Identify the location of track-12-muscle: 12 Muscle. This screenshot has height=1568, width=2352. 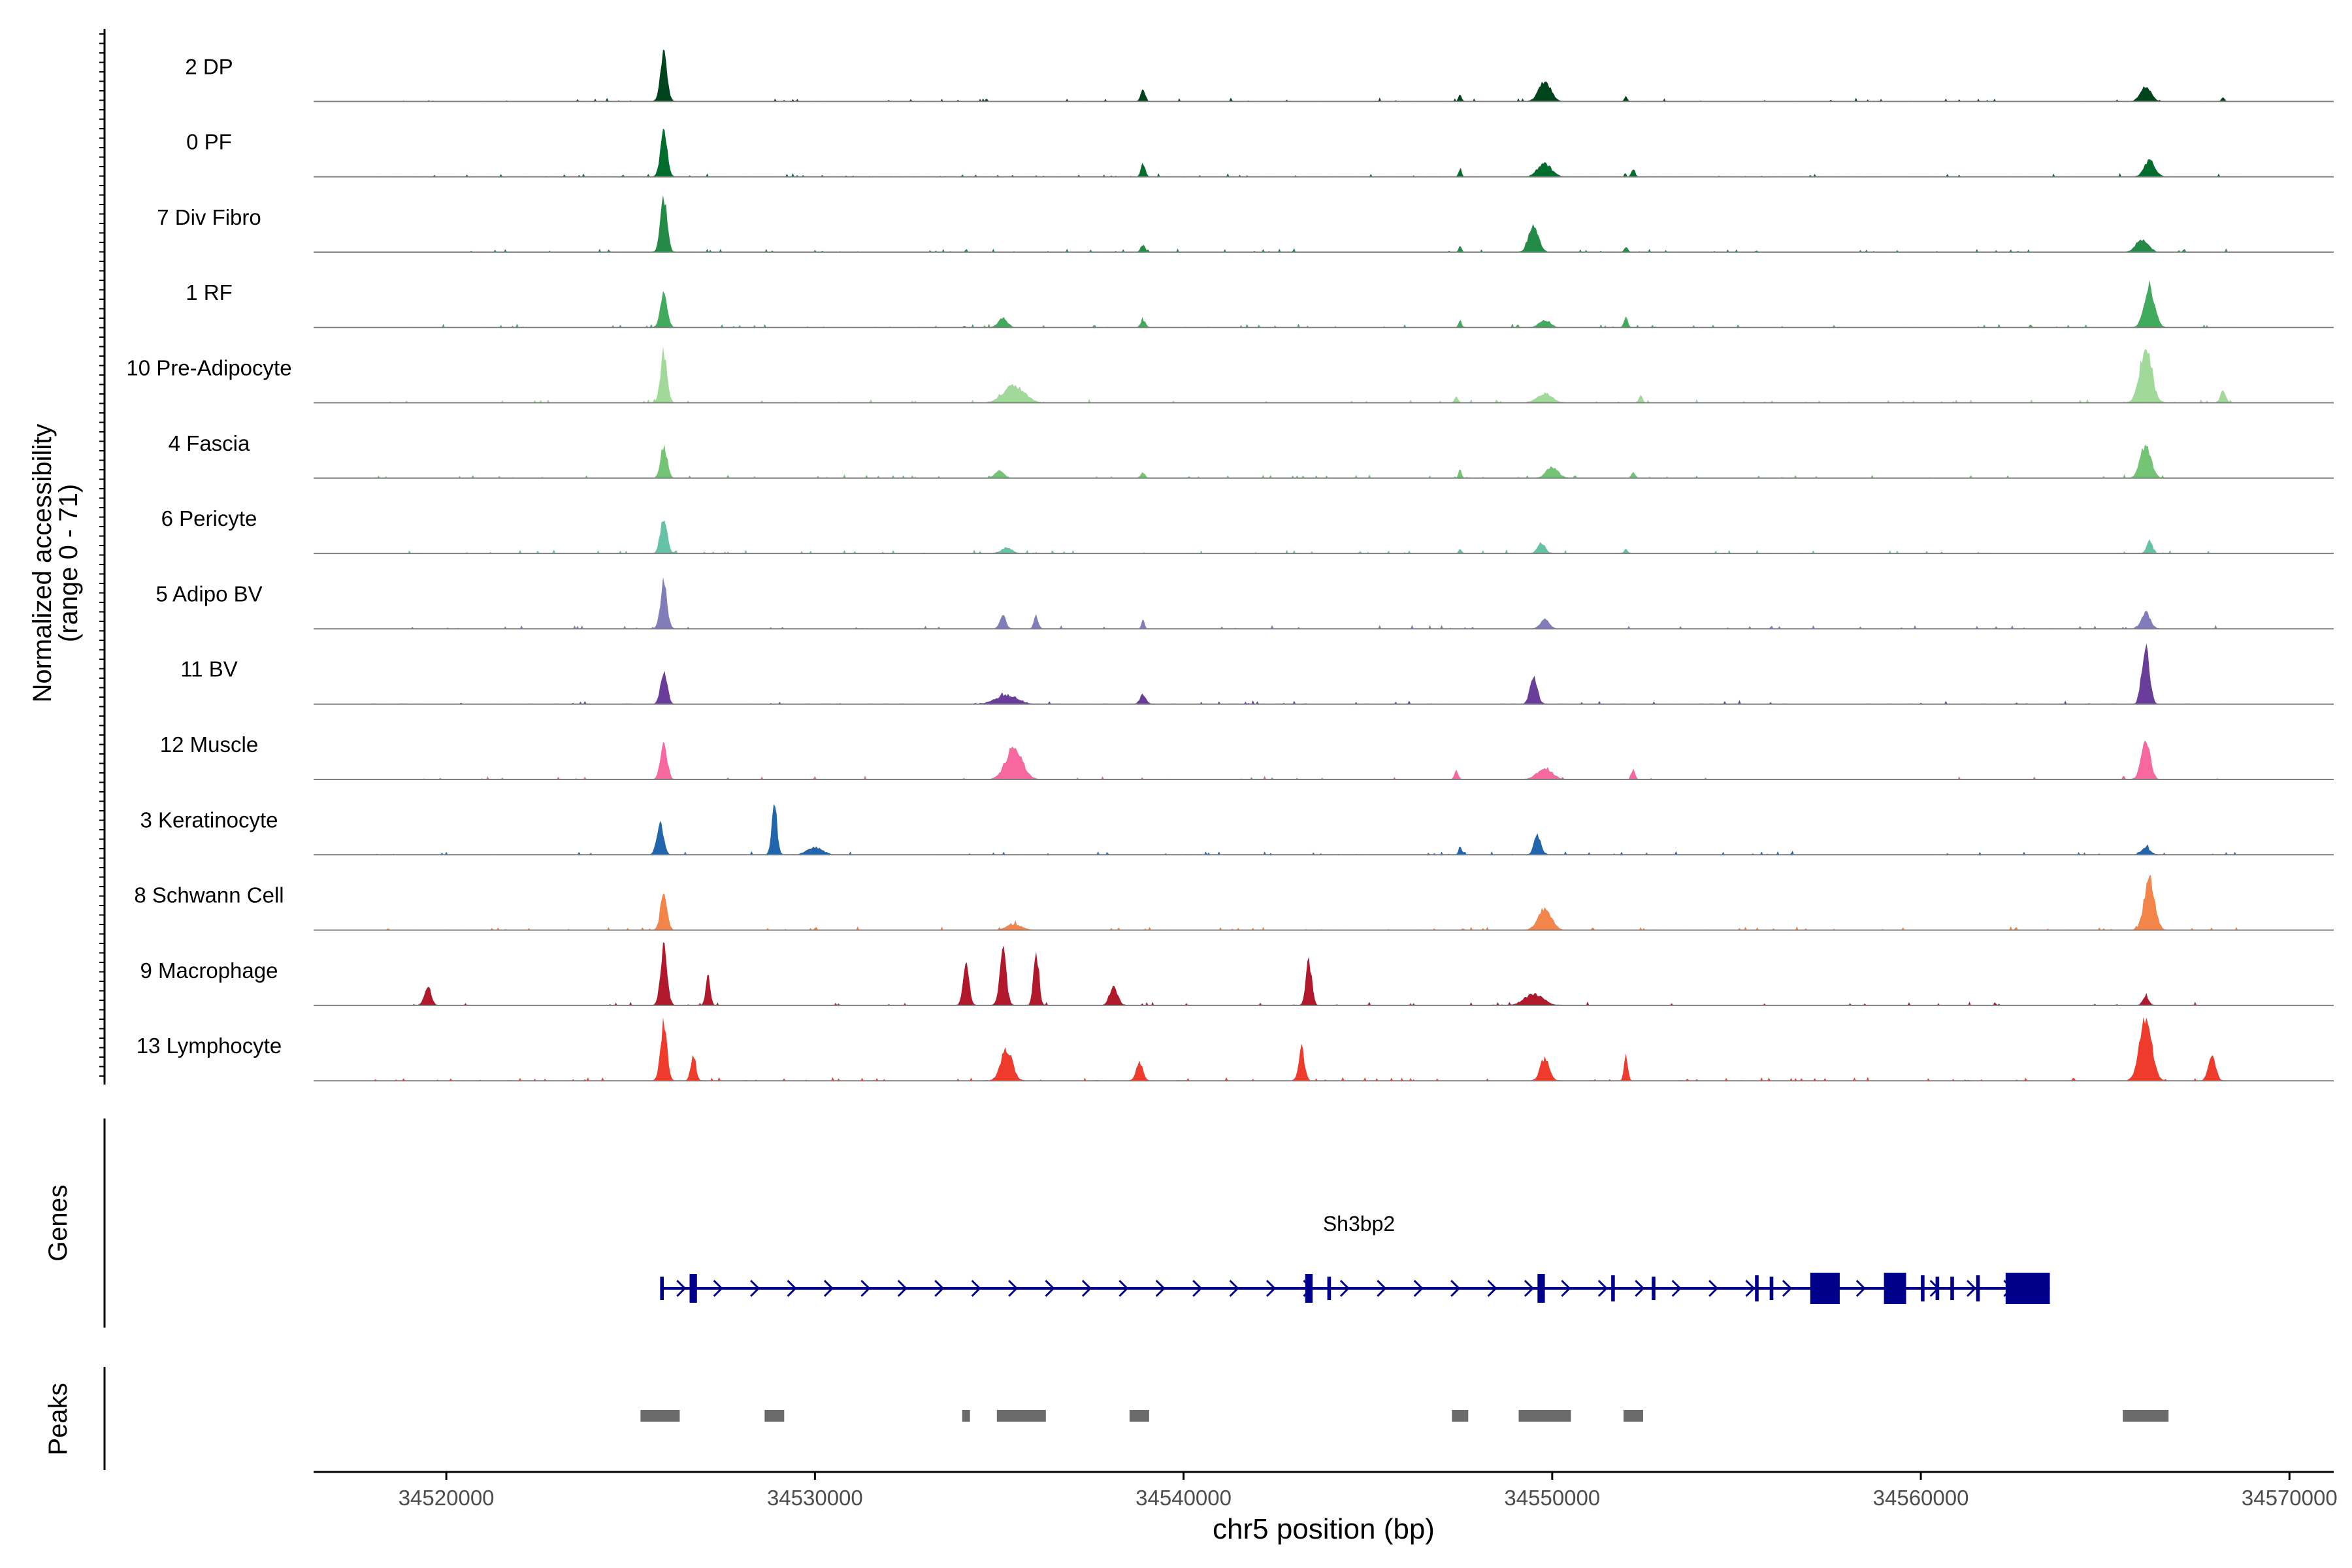
(1247, 756).